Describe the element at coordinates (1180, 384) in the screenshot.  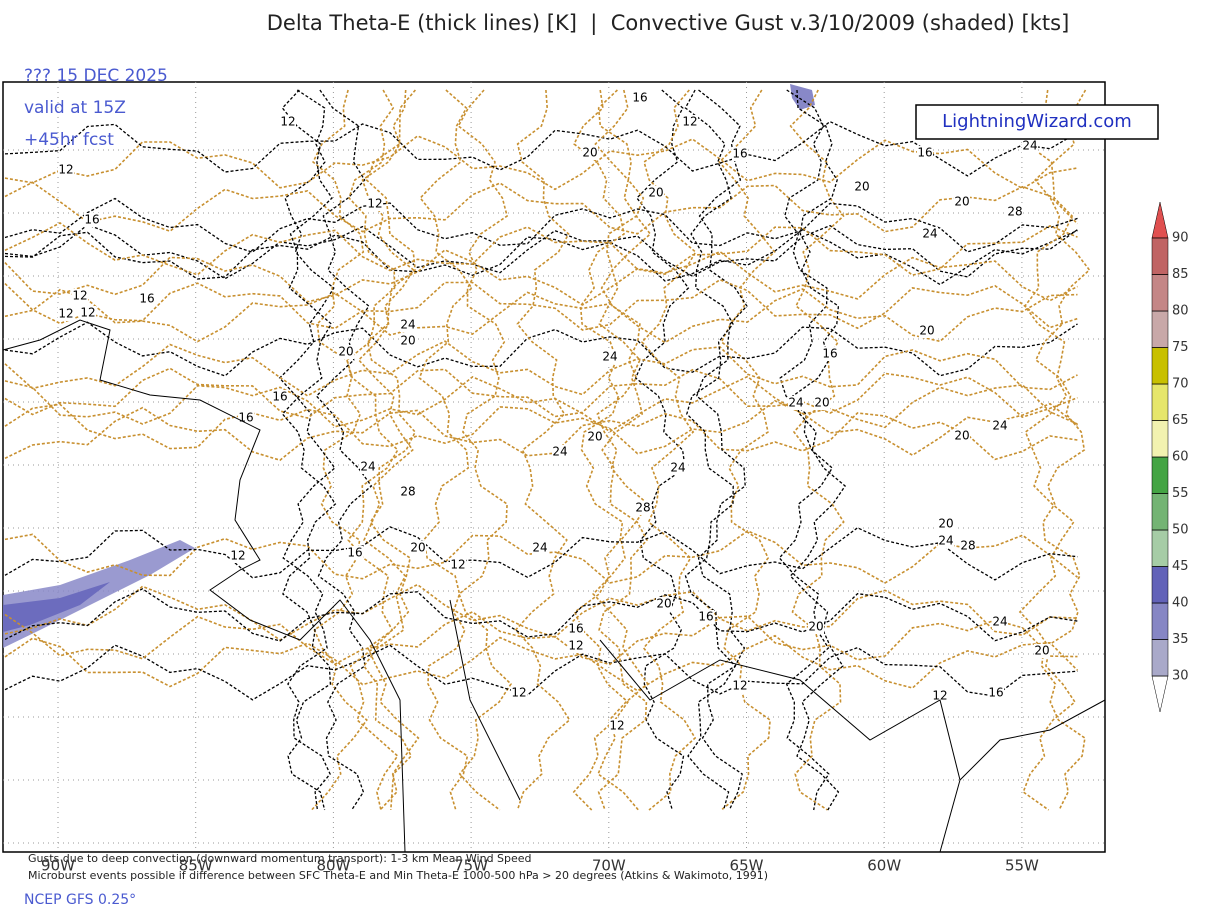
I see `colorbar-tick-label: 70` at that location.